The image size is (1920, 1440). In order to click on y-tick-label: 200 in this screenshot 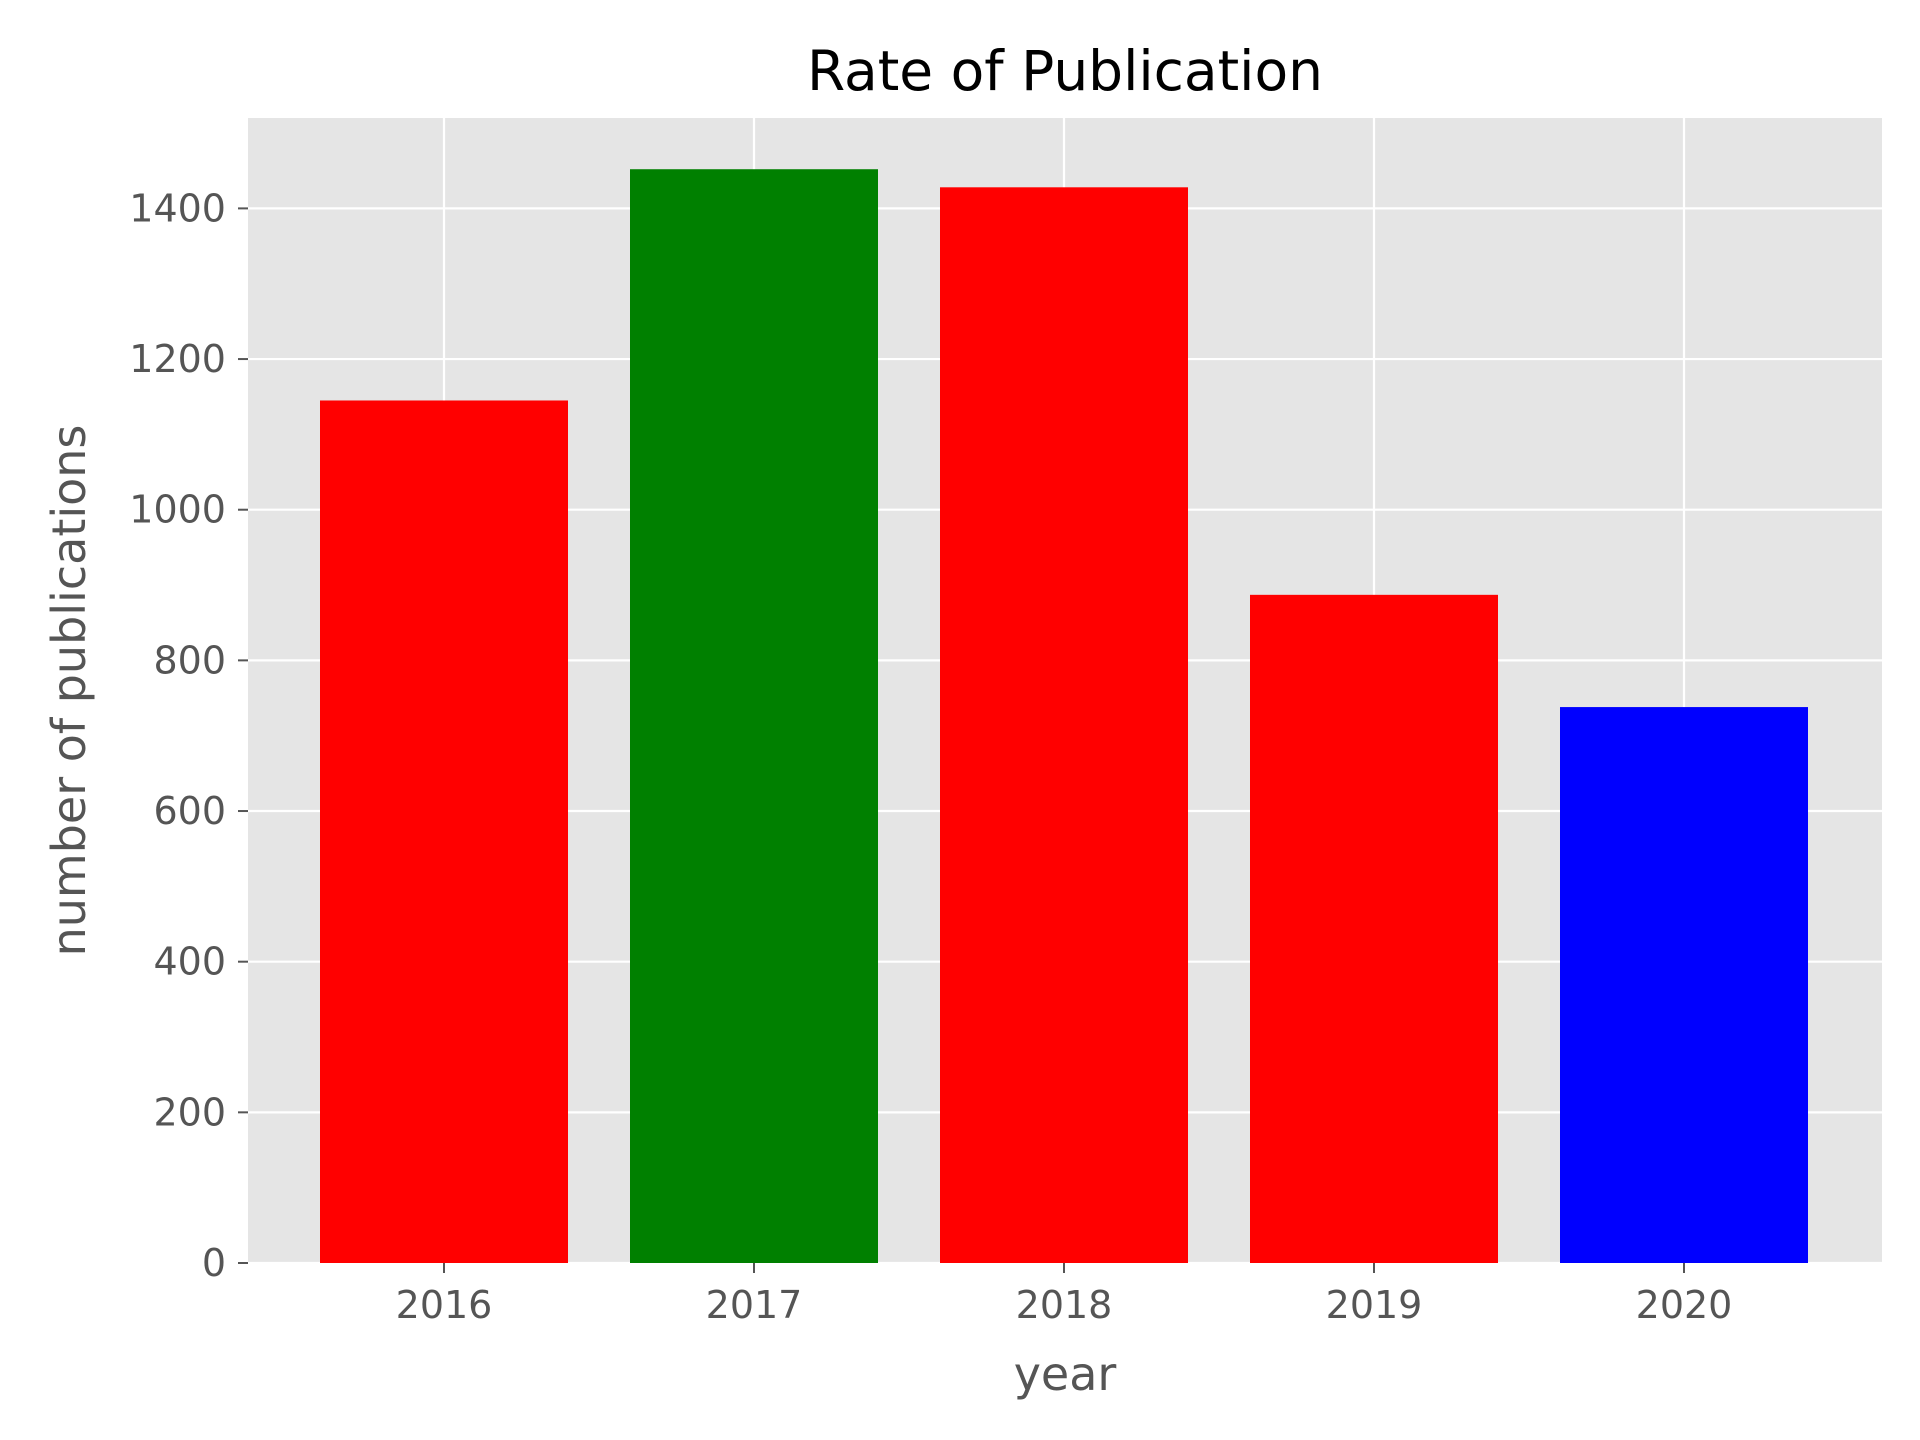, I will do `click(189, 1112)`.